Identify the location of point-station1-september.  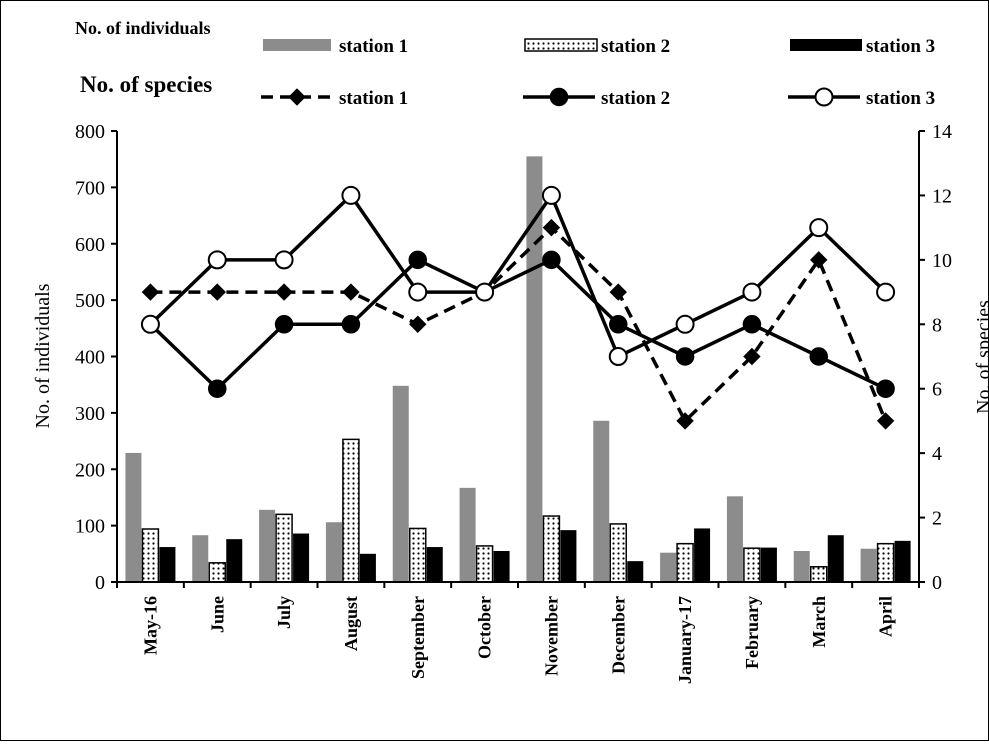
(418, 324).